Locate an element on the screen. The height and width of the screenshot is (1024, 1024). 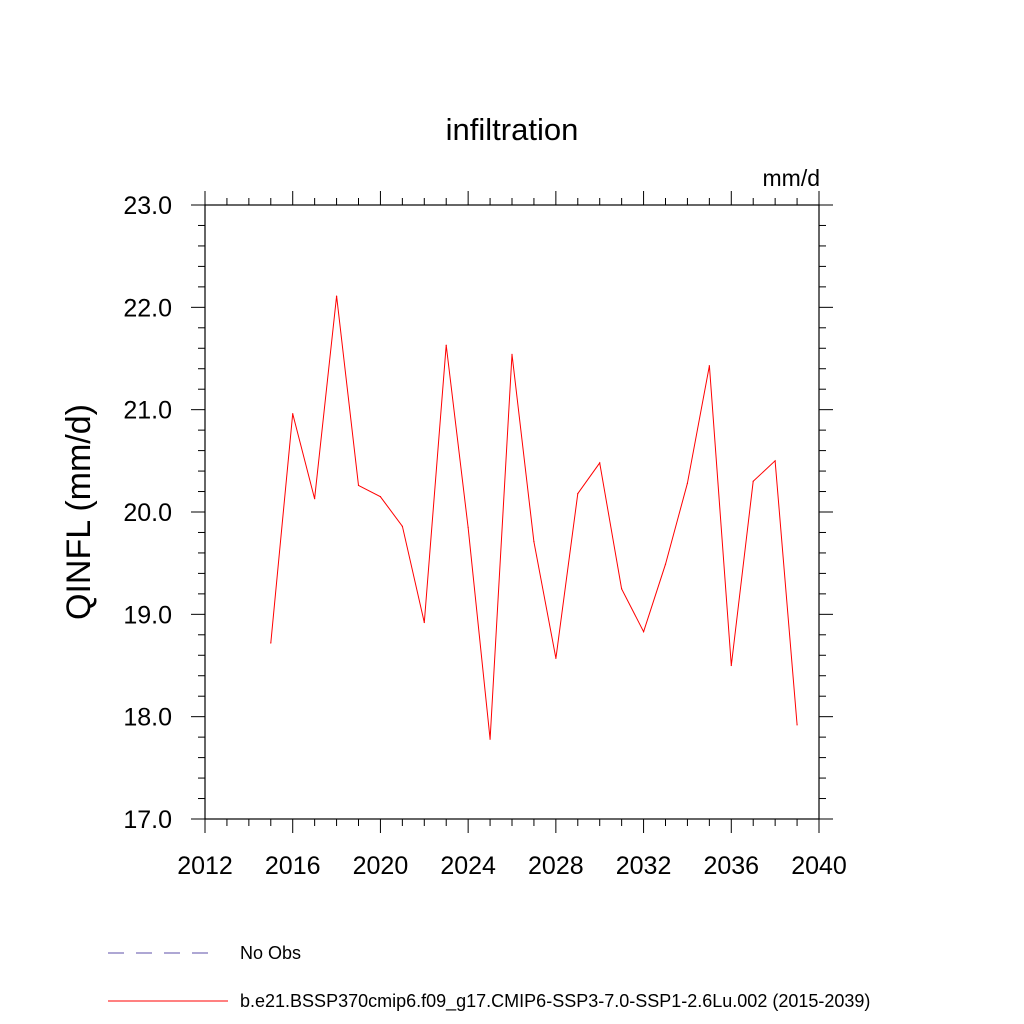
y-tick-label: 18.0 is located at coordinates (147, 718).